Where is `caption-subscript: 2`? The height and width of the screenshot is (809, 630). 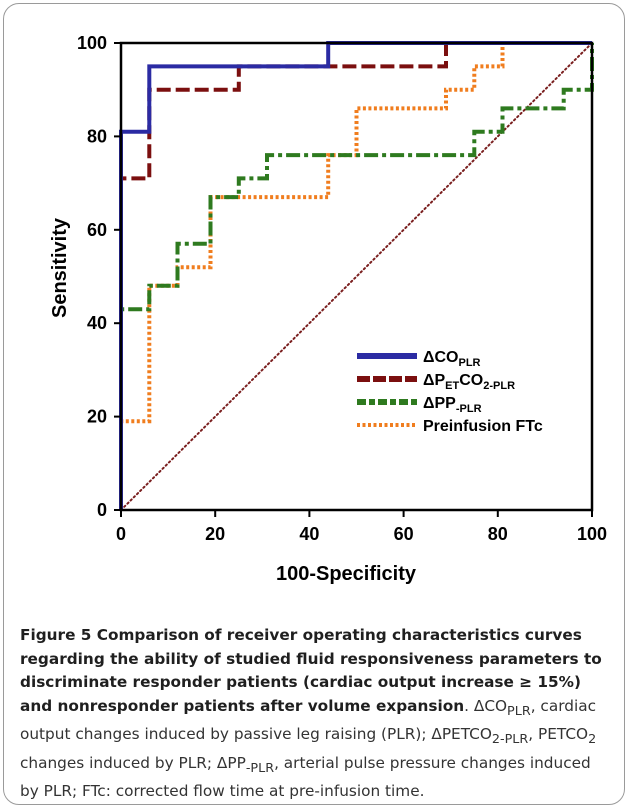
caption-subscript: 2 is located at coordinates (592, 740).